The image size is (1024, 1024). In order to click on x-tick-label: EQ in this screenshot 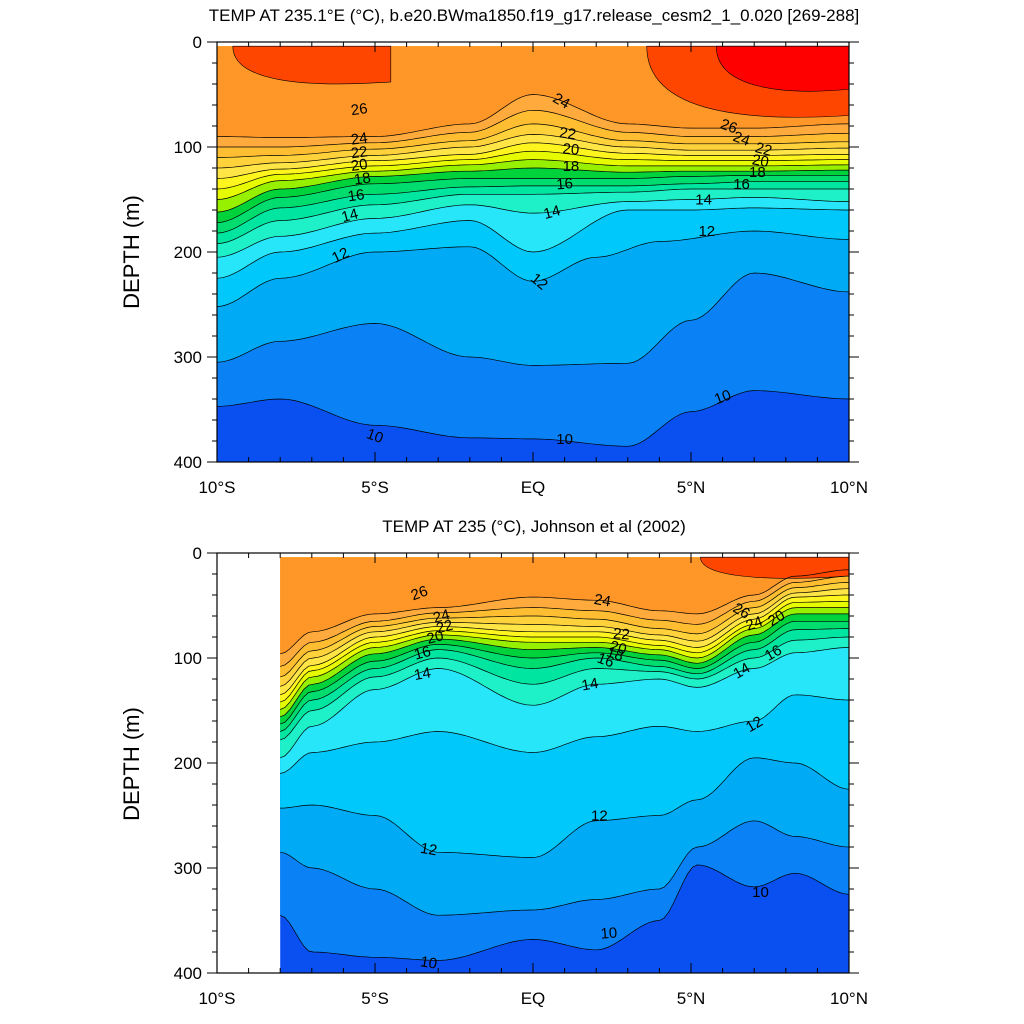, I will do `click(533, 998)`.